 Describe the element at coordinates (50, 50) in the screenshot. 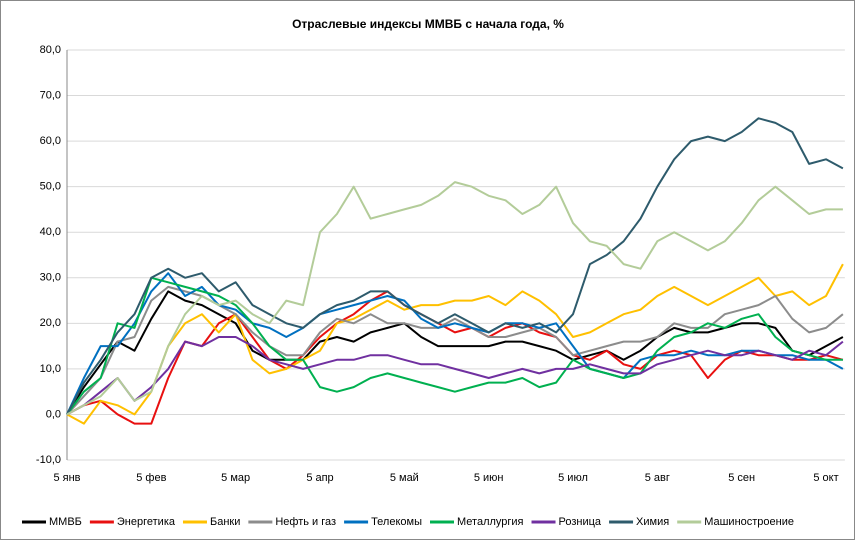

I see `y-tick-label: 80,0` at that location.